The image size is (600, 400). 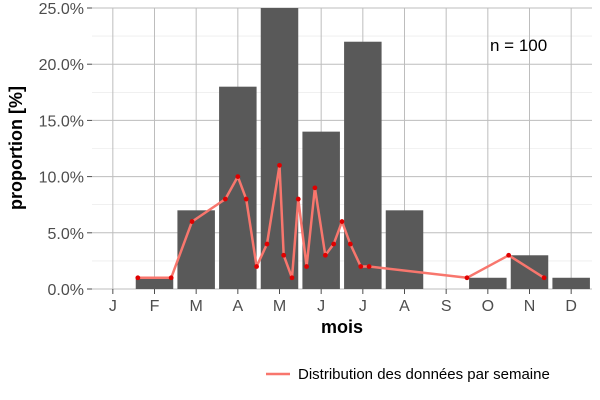 I want to click on x-tick-label: N, so click(x=530, y=306).